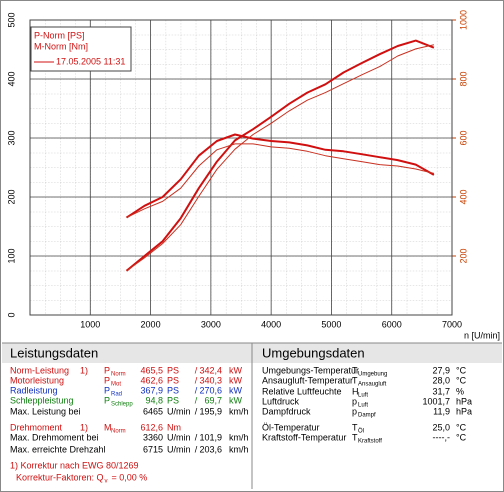  Describe the element at coordinates (59, 35) in the screenshot. I see `legend-text: P-Norm [PS]` at that location.